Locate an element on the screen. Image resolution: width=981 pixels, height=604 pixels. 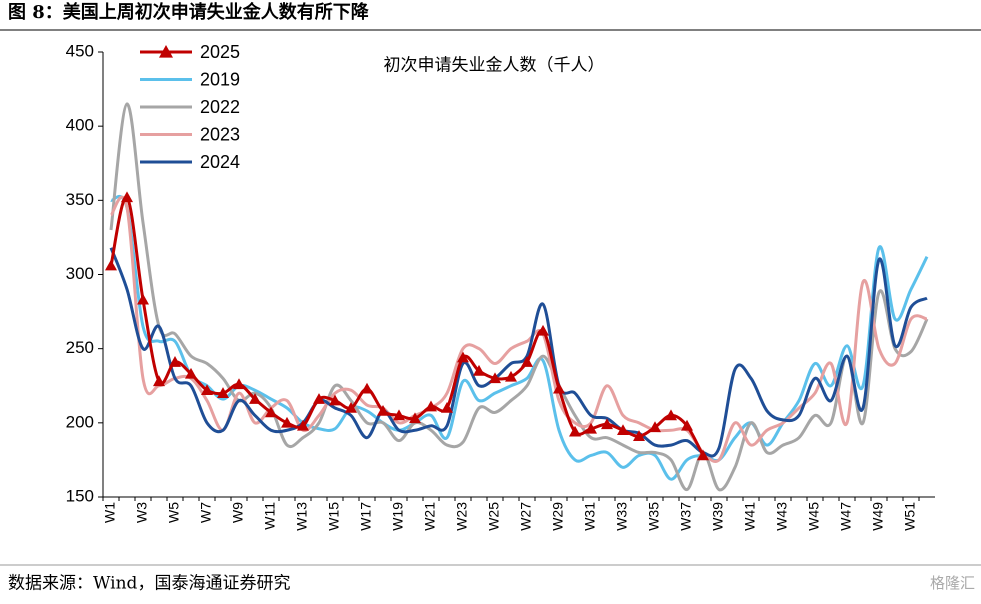
figure-title: 图 8：美国上周初次申请失业金人数有所下降 is located at coordinates (189, 12).